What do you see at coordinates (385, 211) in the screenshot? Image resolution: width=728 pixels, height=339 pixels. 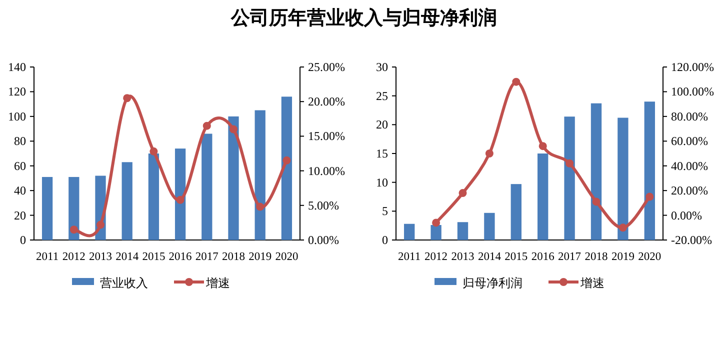 I see `y-tick-label: 5` at bounding box center [385, 211].